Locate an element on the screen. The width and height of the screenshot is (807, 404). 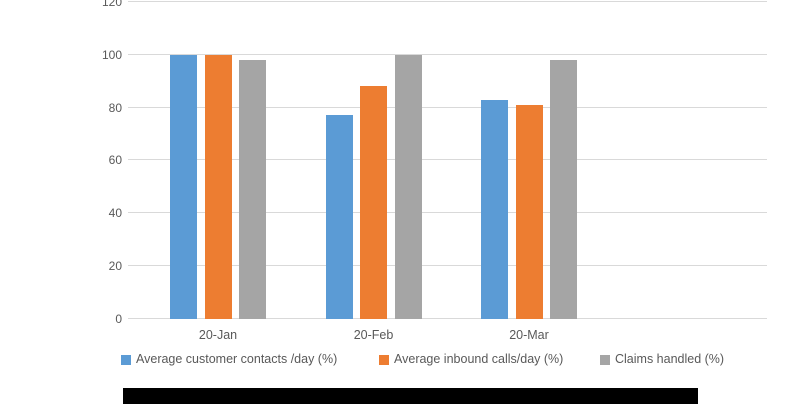
y-tick-label-40: 40 is located at coordinates (115, 213).